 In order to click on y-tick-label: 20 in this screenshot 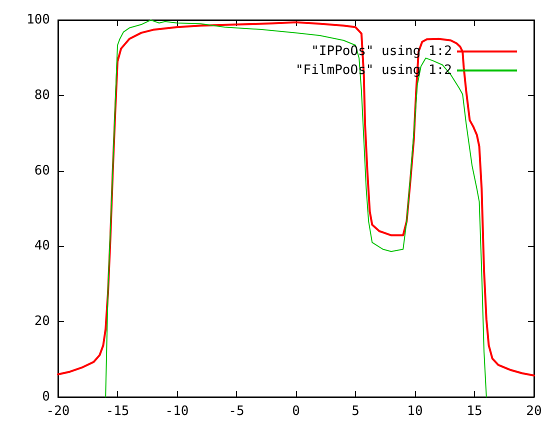, I will do `click(42, 322)`.